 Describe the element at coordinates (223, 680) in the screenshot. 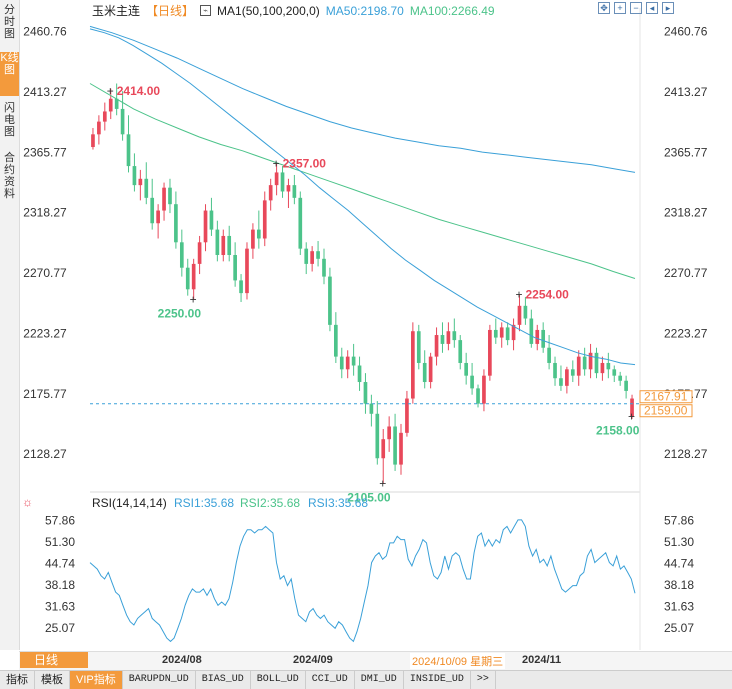

I see `tab-bias: BIAS_UD` at that location.